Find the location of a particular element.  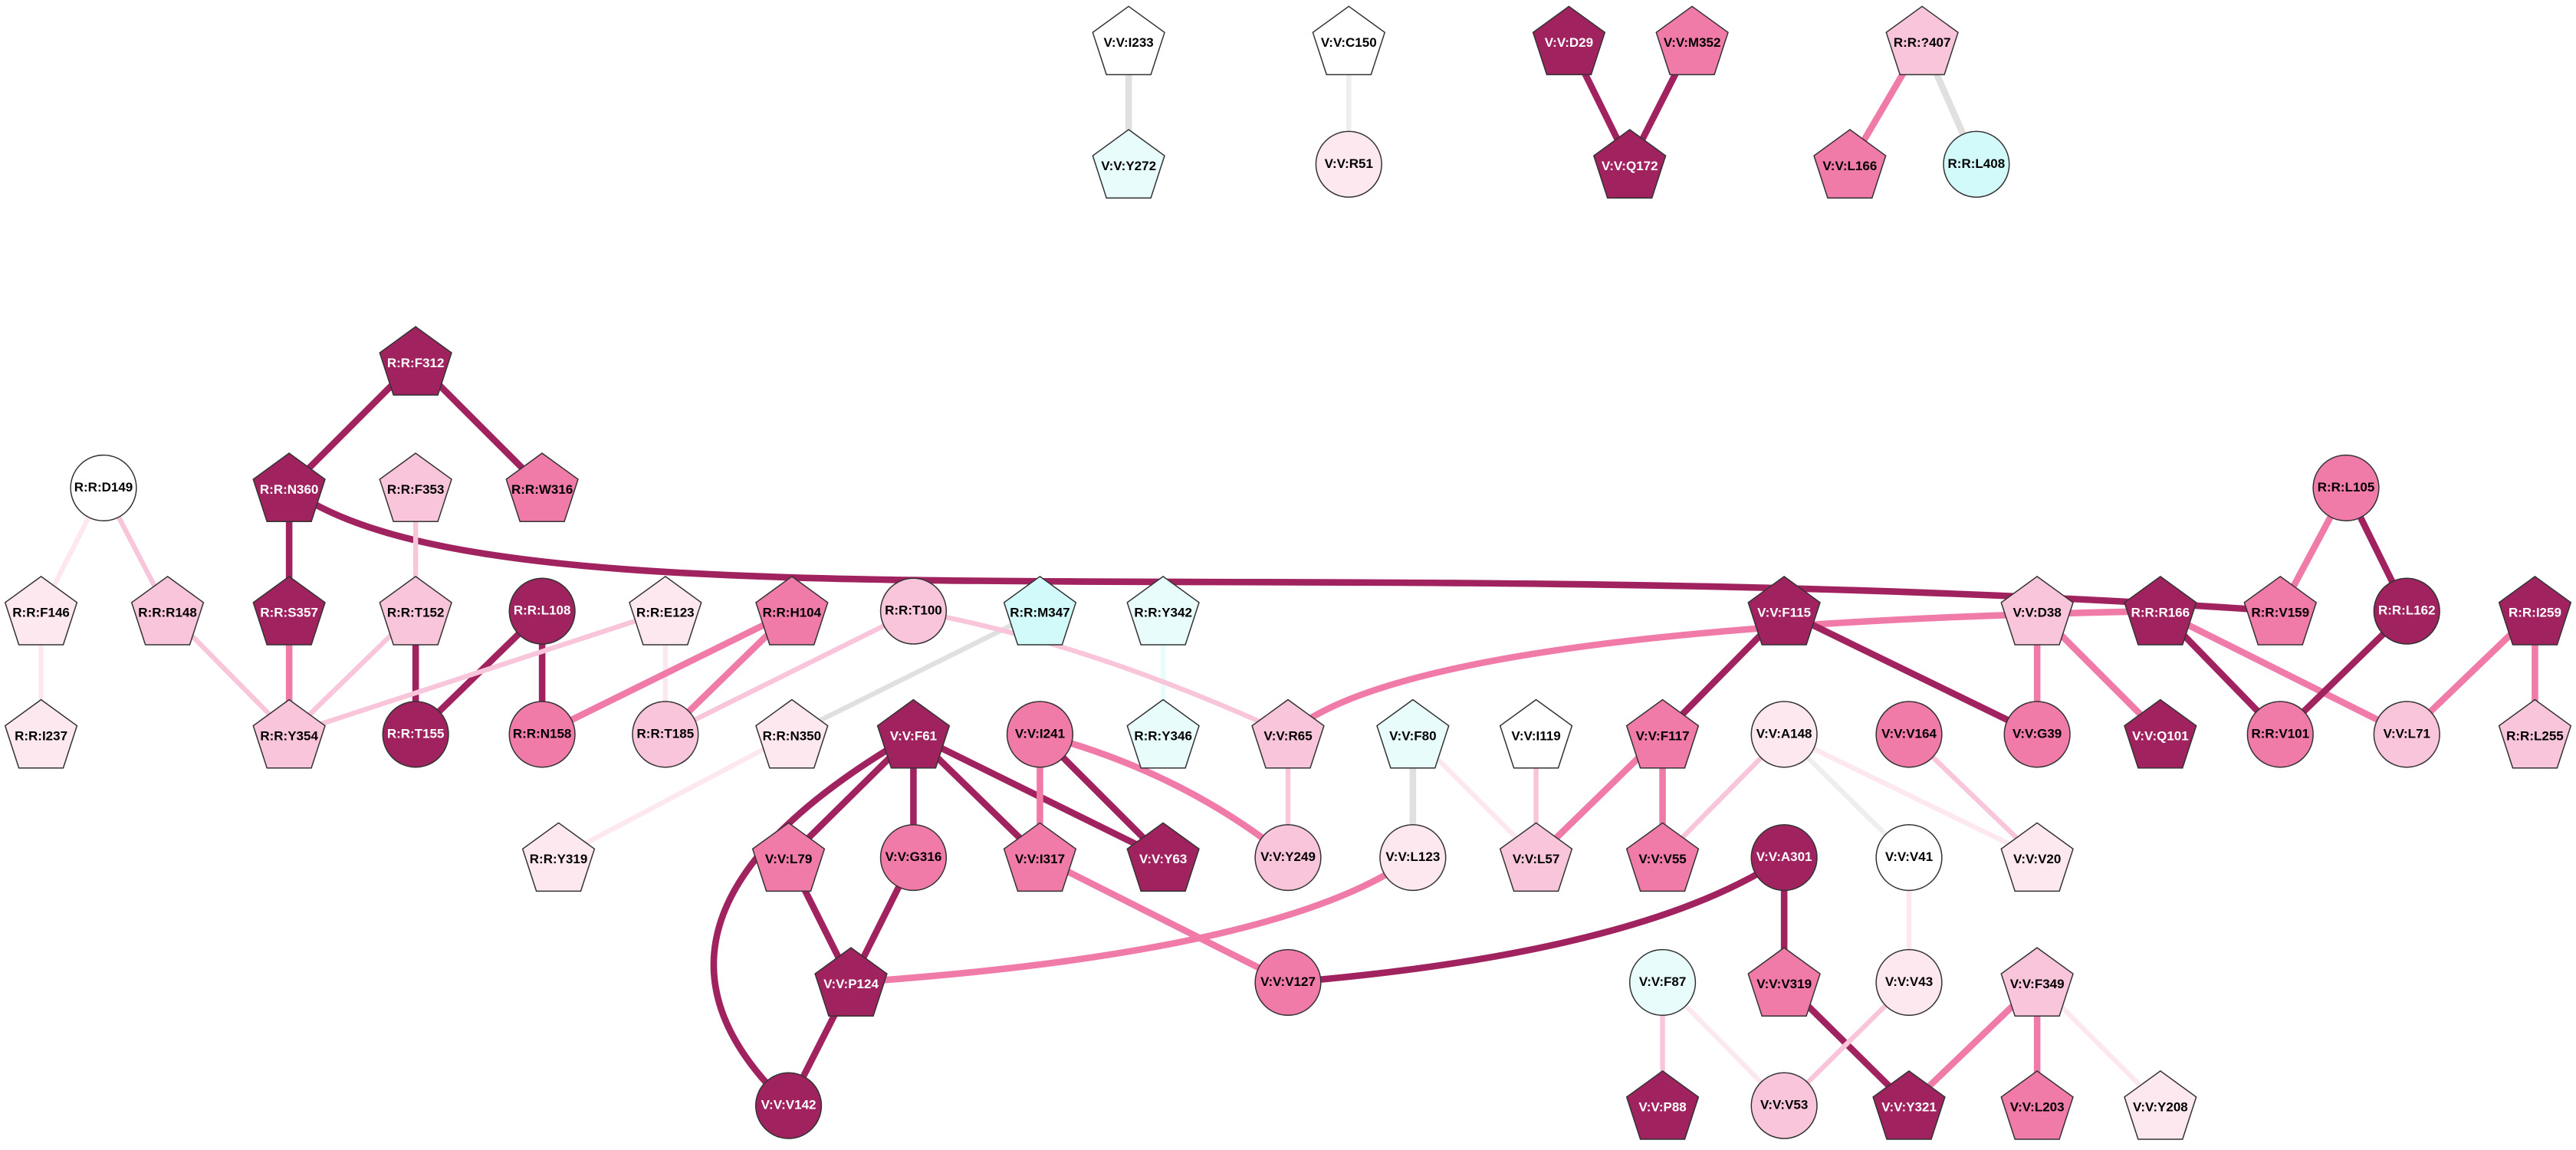

node-label: V:V:V127 is located at coordinates (1288, 981).